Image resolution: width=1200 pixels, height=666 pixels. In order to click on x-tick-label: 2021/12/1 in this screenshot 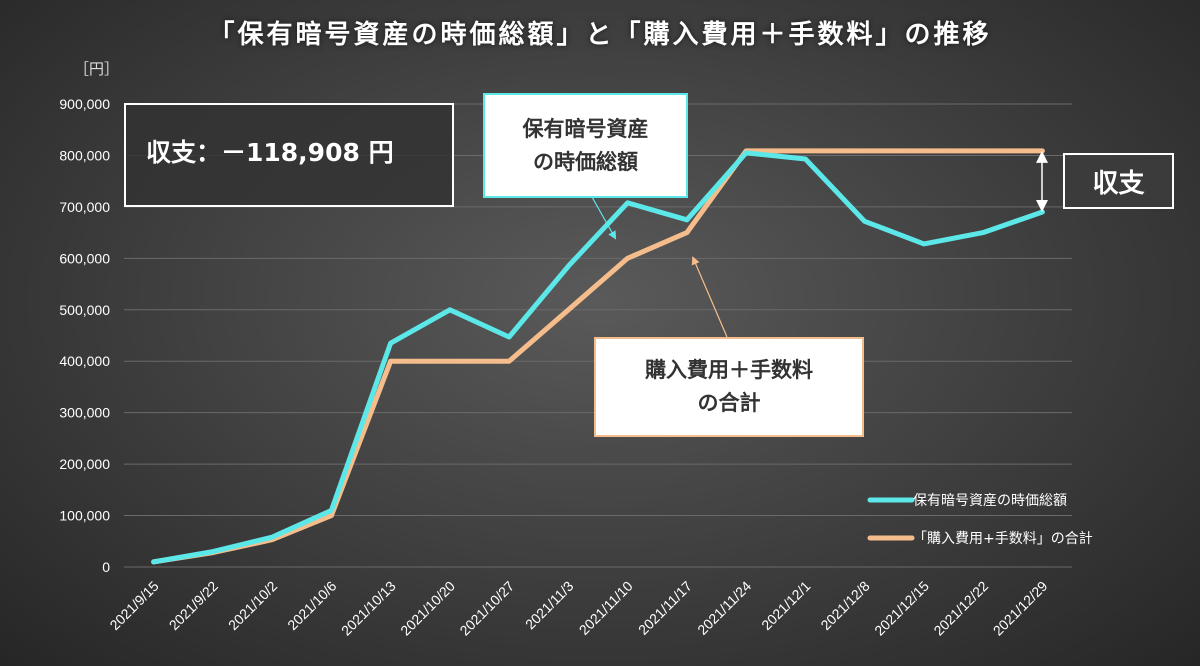, I will do `click(786, 606)`.